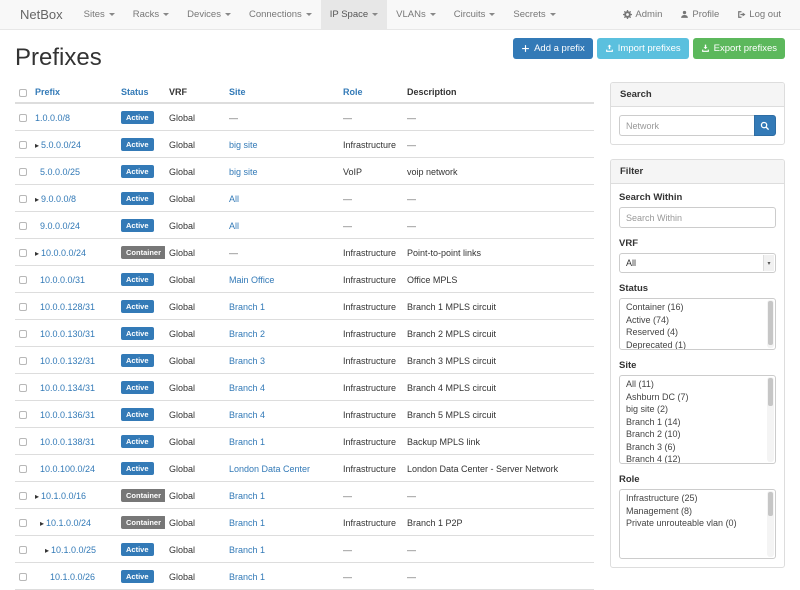  I want to click on nav-item-admin: Admin, so click(642, 14).